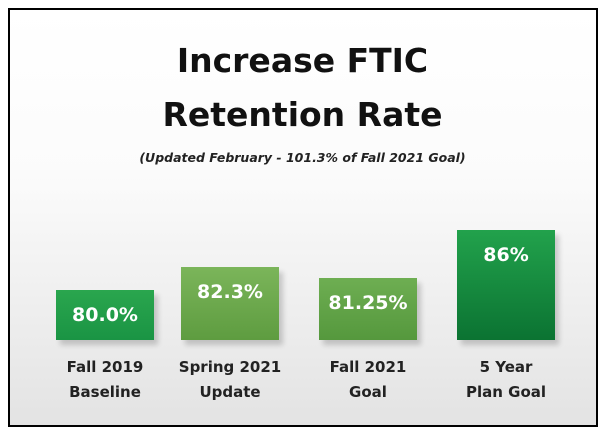  Describe the element at coordinates (368, 302) in the screenshot. I see `value-label: 81.25%` at that location.